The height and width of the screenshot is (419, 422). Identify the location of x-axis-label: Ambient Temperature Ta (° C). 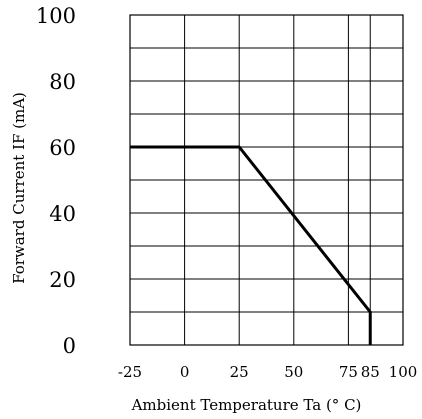
(246, 405).